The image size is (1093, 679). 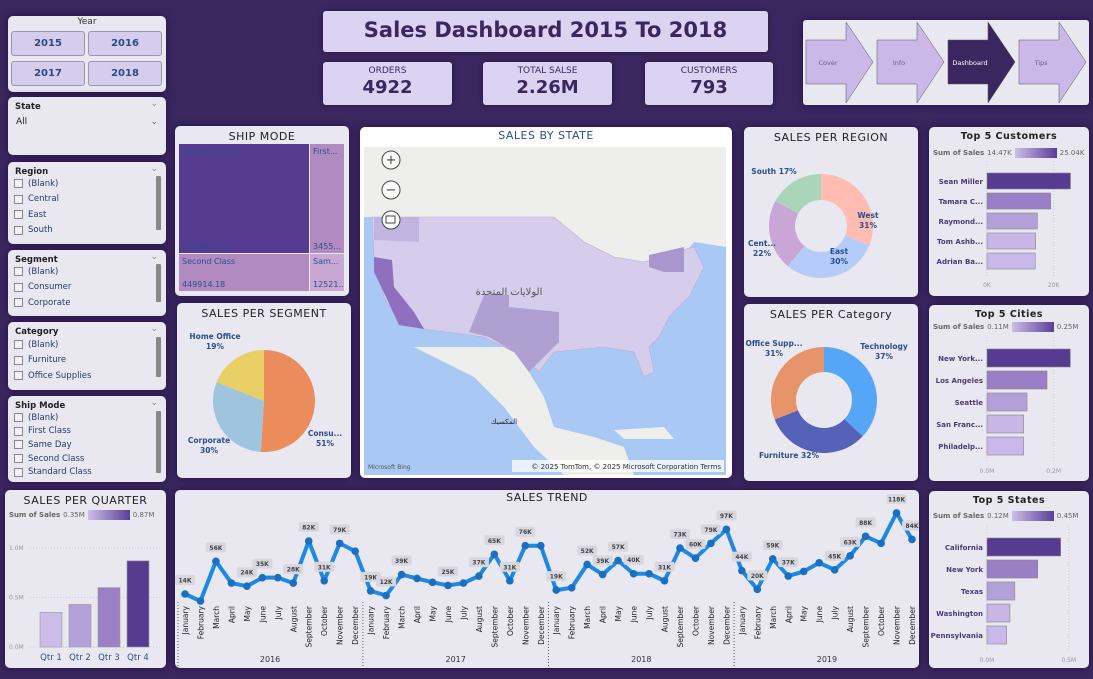 I want to click on bar-sanfranc, so click(x=1005, y=424).